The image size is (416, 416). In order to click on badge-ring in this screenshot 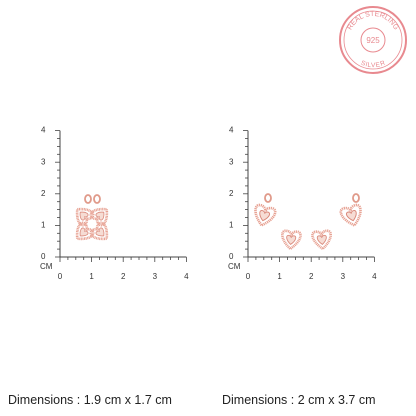, I will do `click(373, 40)`.